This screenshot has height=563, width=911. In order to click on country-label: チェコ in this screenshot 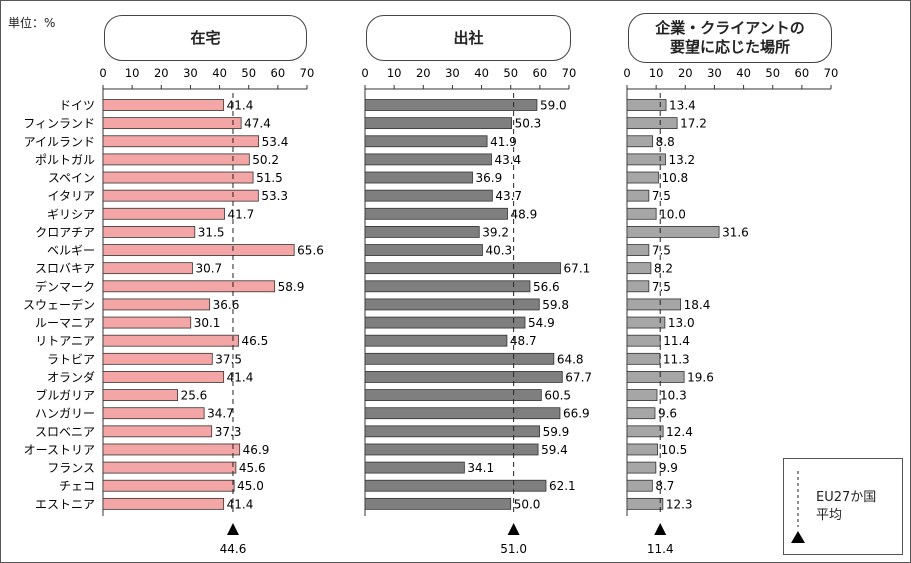, I will do `click(77, 486)`.